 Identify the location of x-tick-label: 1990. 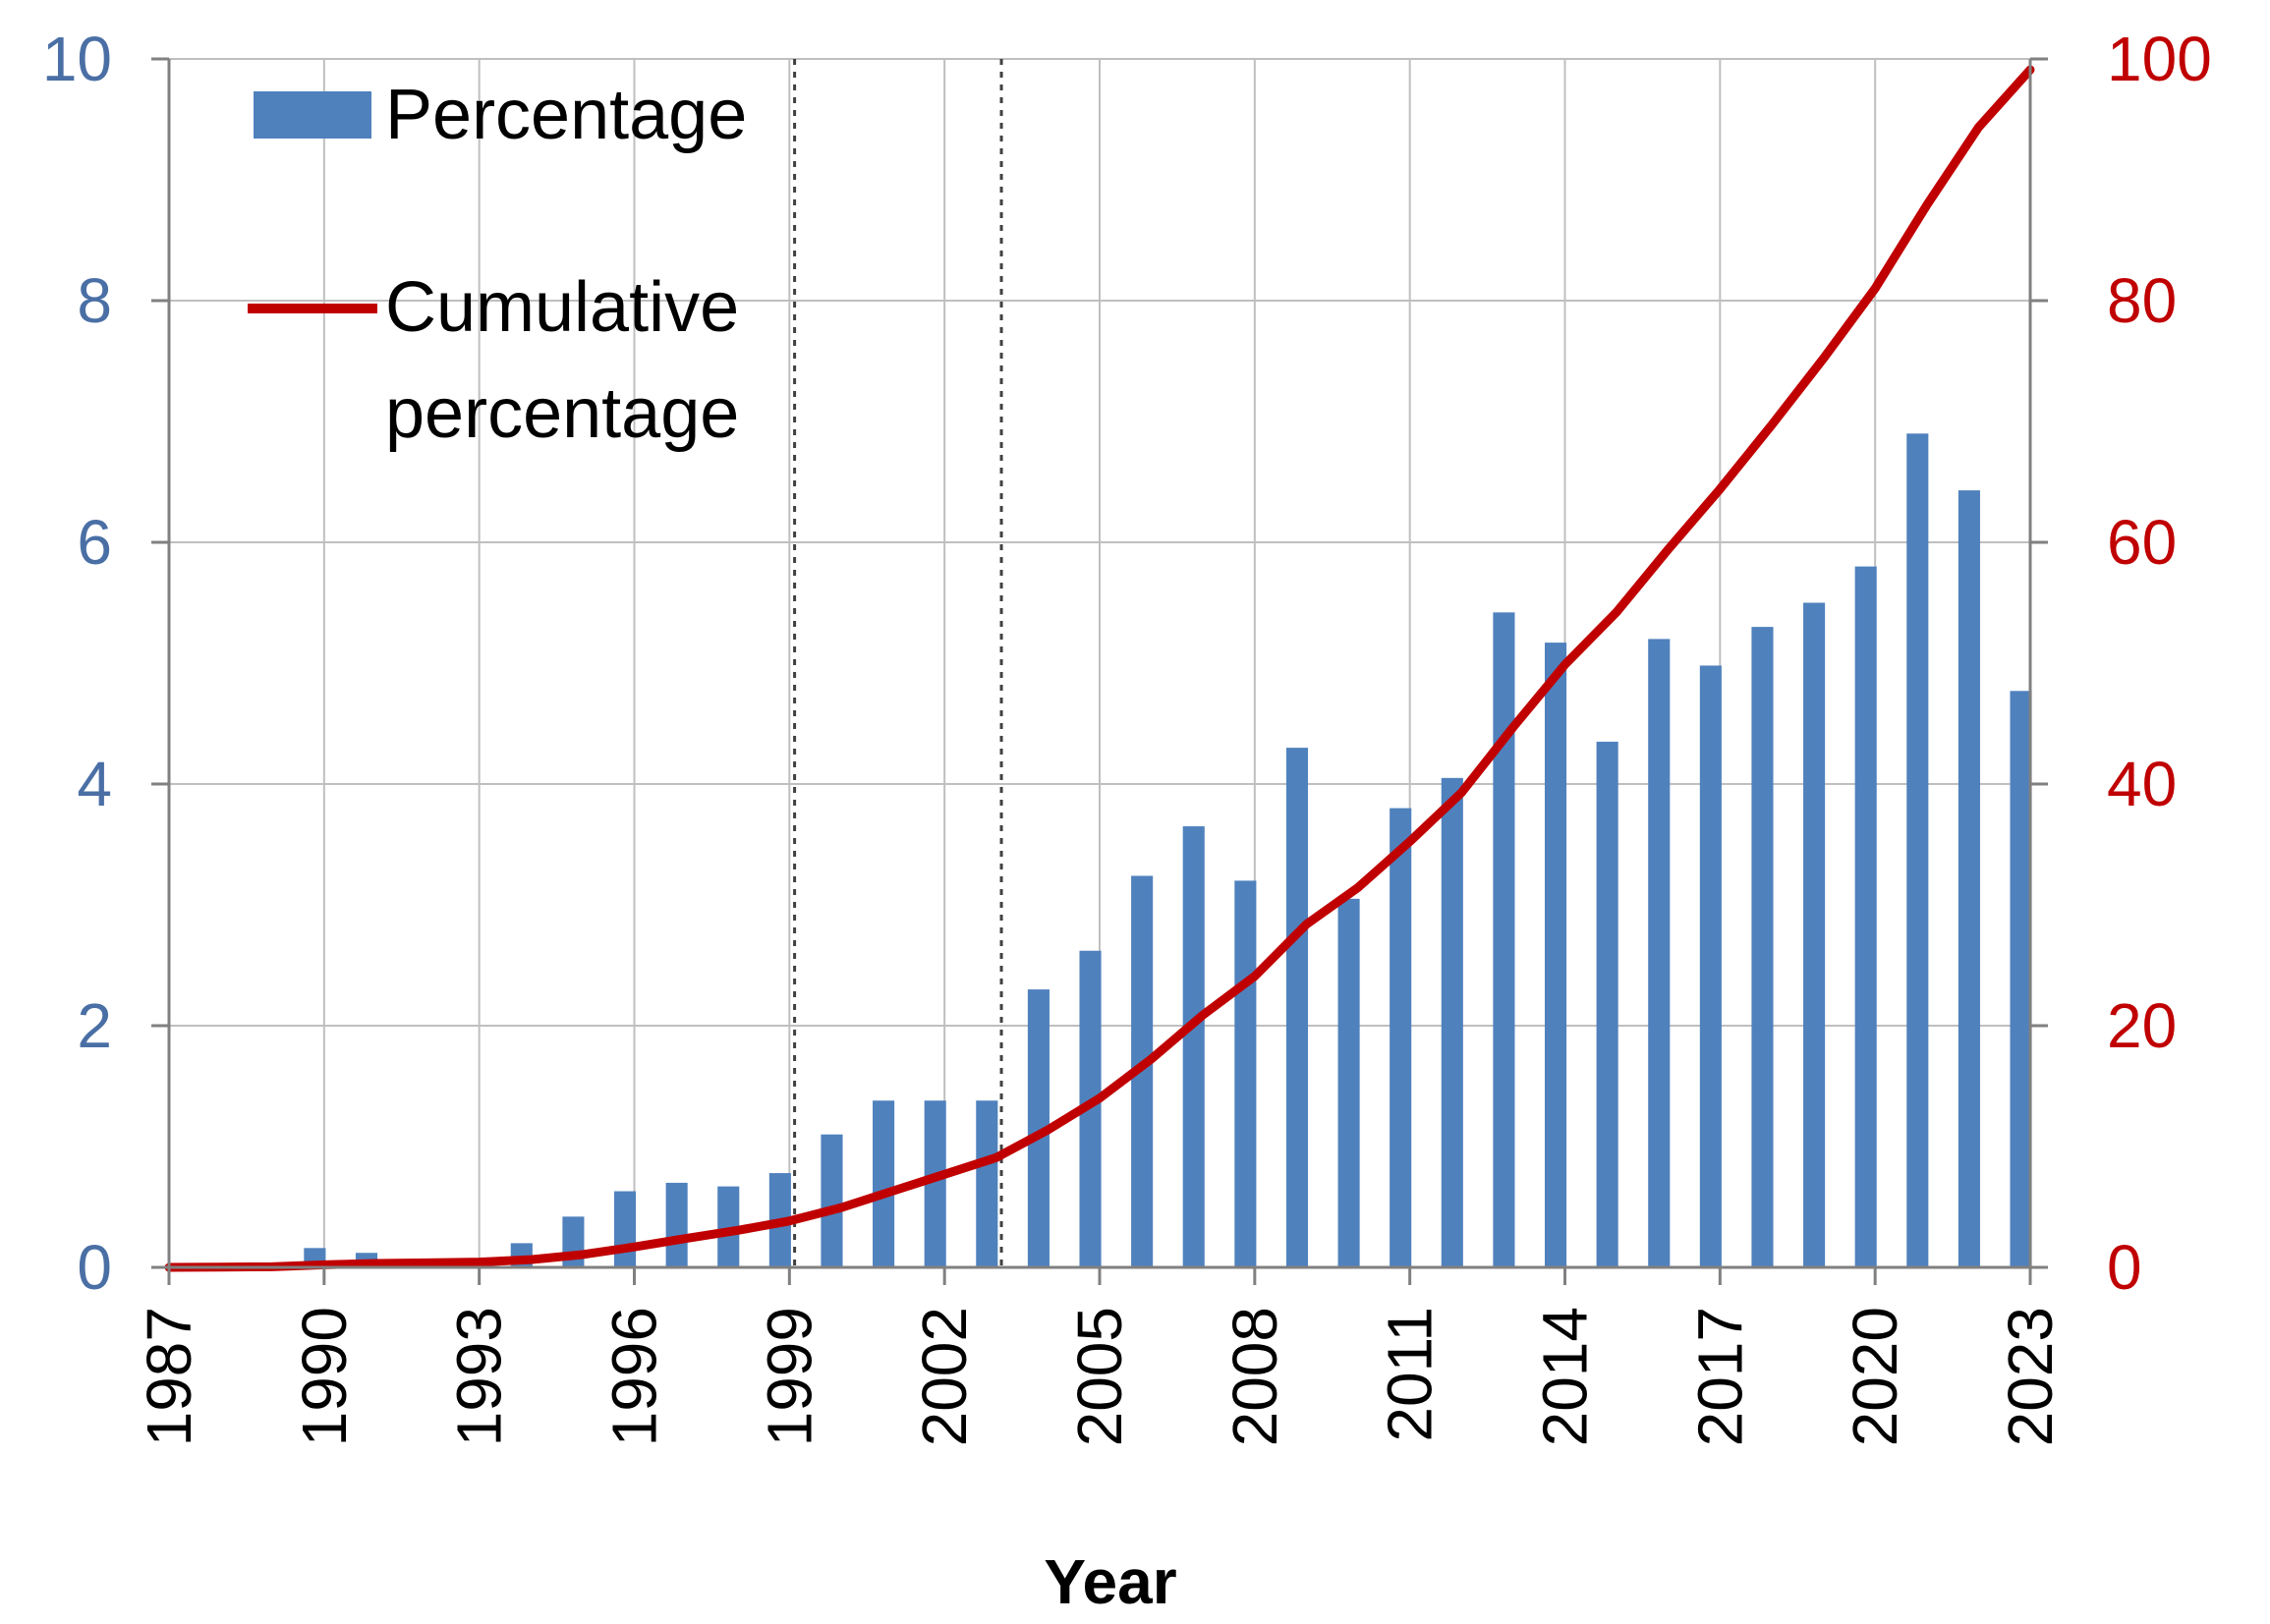
(324, 1376).